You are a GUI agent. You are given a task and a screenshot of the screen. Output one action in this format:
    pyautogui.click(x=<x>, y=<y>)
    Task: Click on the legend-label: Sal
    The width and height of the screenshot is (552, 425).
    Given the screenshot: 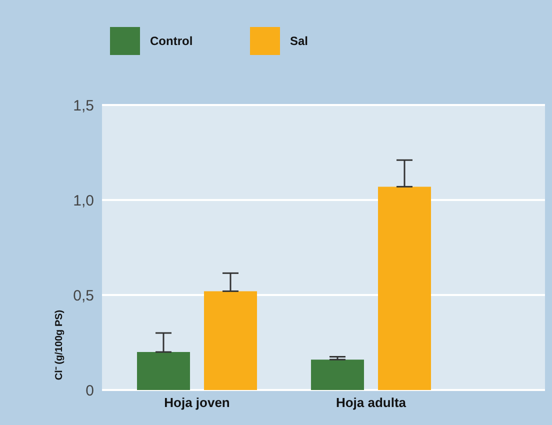 What is the action you would take?
    pyautogui.click(x=299, y=41)
    